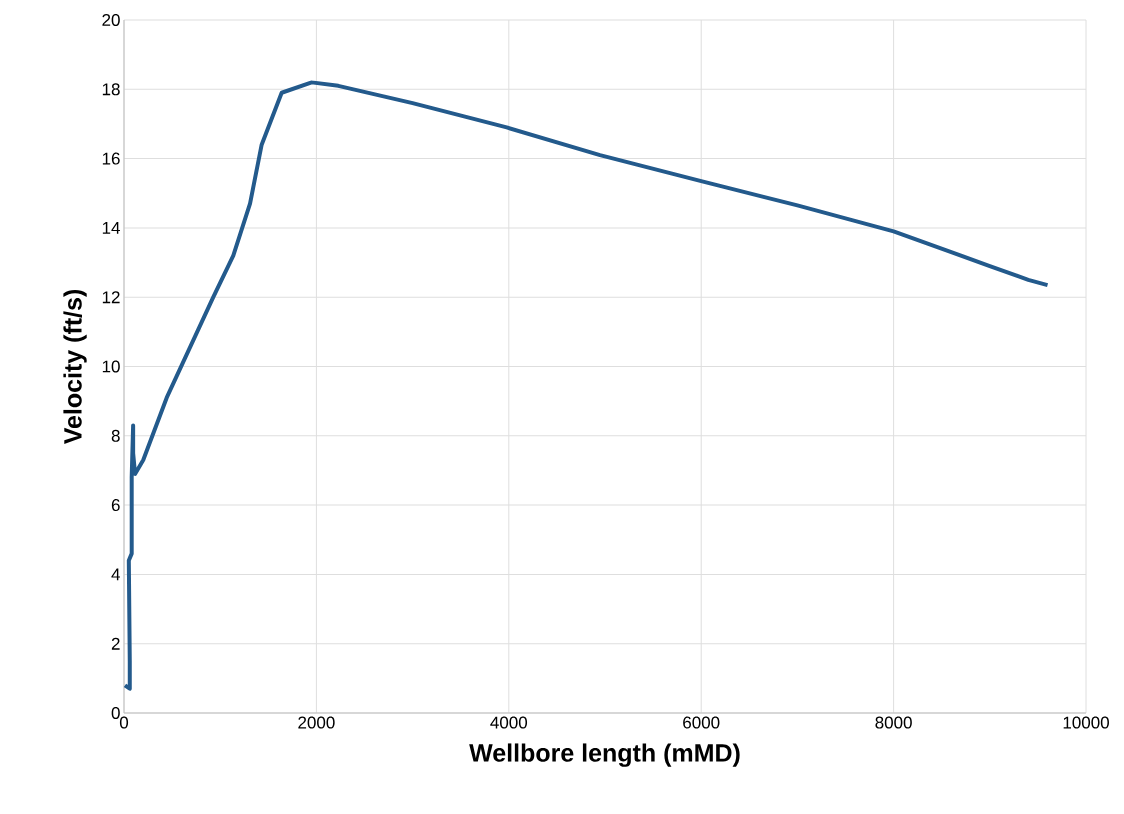  What do you see at coordinates (115, 505) in the screenshot?
I see `y-tick-label: 6` at bounding box center [115, 505].